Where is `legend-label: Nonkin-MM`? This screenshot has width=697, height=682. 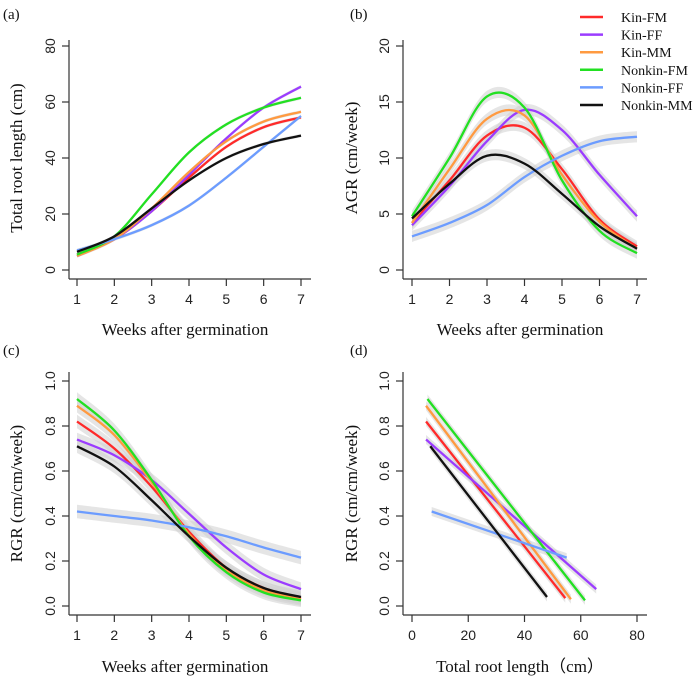
legend-label: Nonkin-MM is located at coordinates (657, 106).